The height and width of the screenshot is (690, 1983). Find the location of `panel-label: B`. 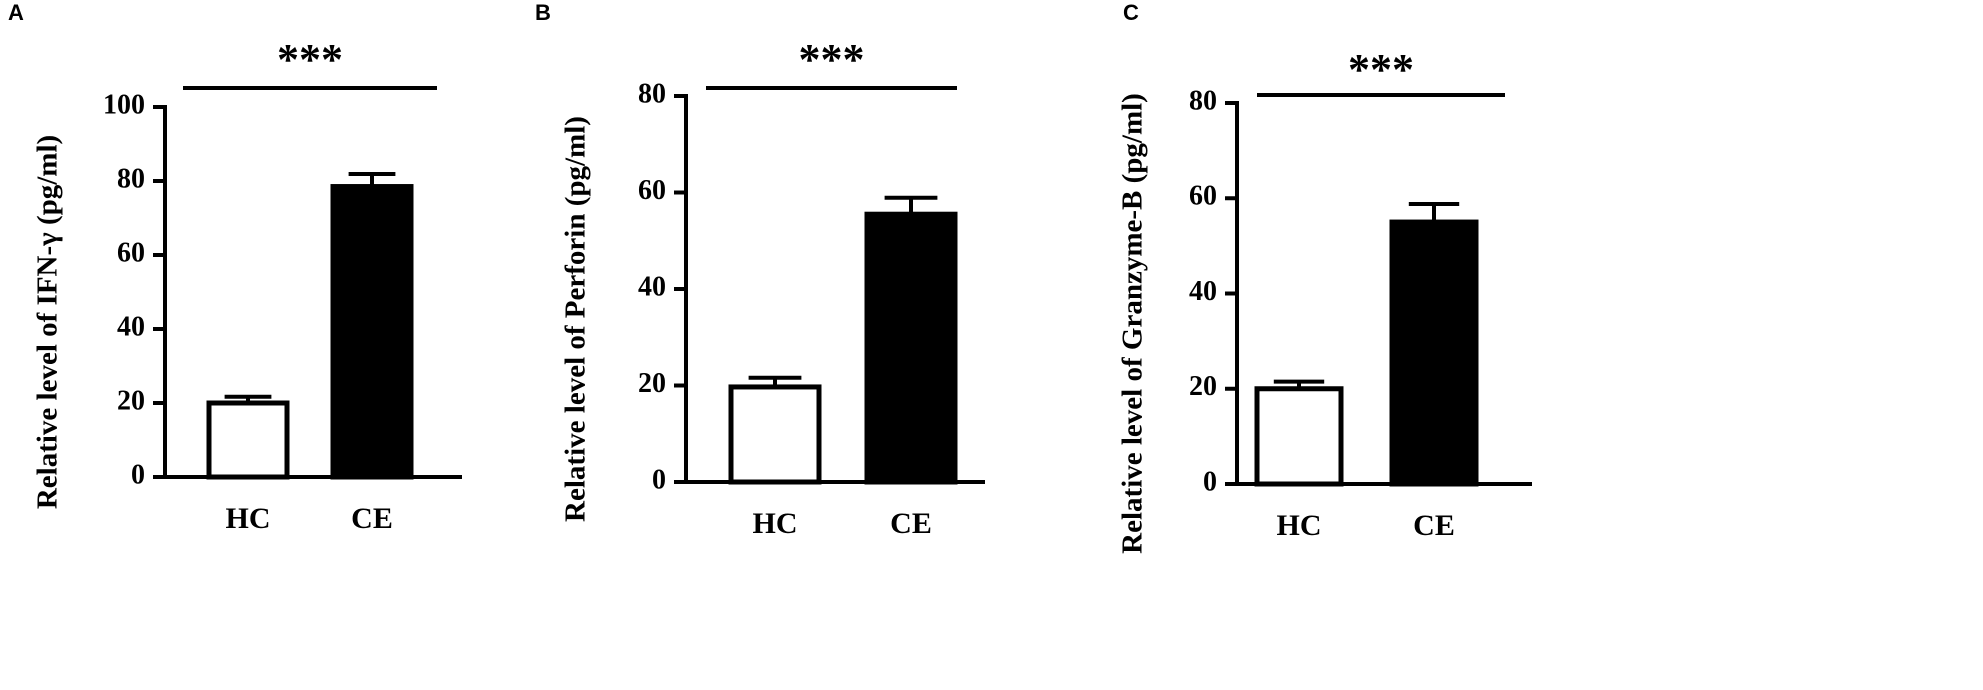

panel-label: B is located at coordinates (543, 12).